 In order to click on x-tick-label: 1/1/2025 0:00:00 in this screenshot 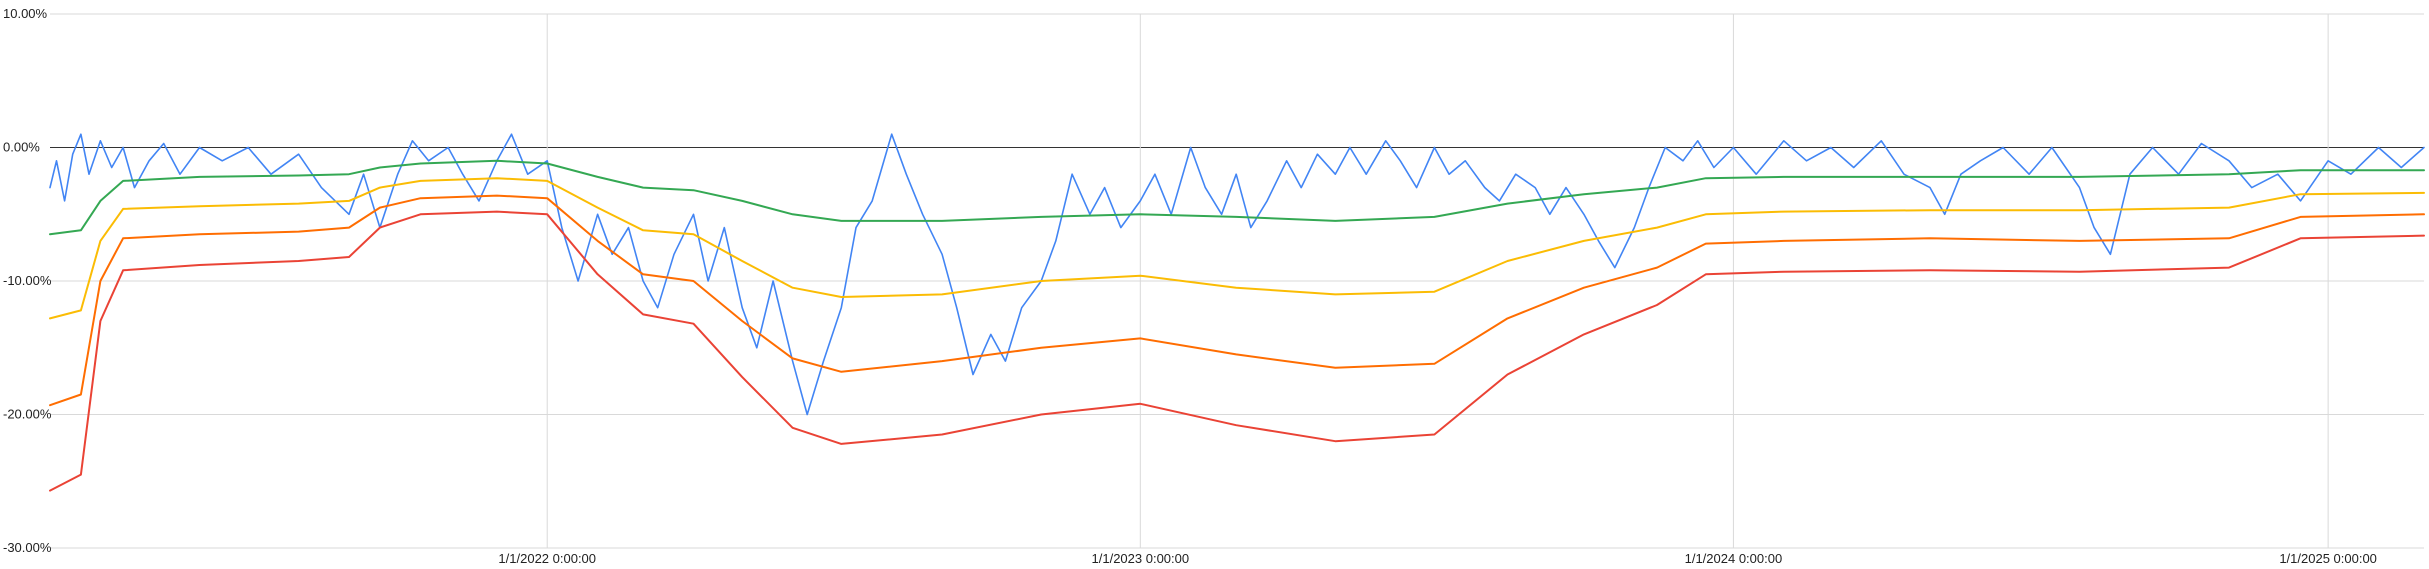, I will do `click(2328, 558)`.